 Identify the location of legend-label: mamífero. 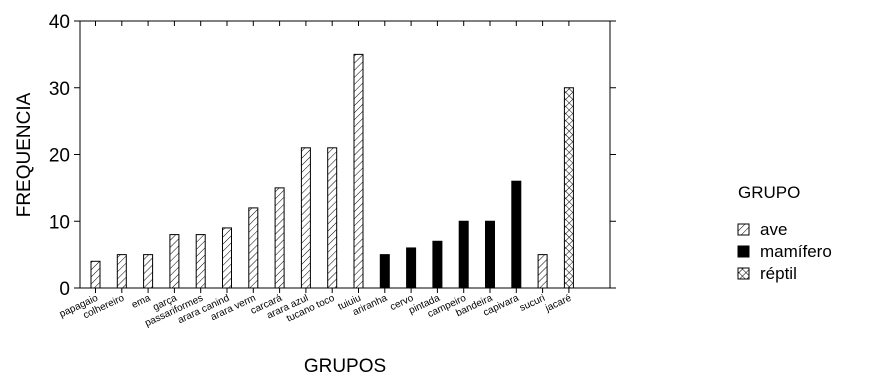
(796, 251).